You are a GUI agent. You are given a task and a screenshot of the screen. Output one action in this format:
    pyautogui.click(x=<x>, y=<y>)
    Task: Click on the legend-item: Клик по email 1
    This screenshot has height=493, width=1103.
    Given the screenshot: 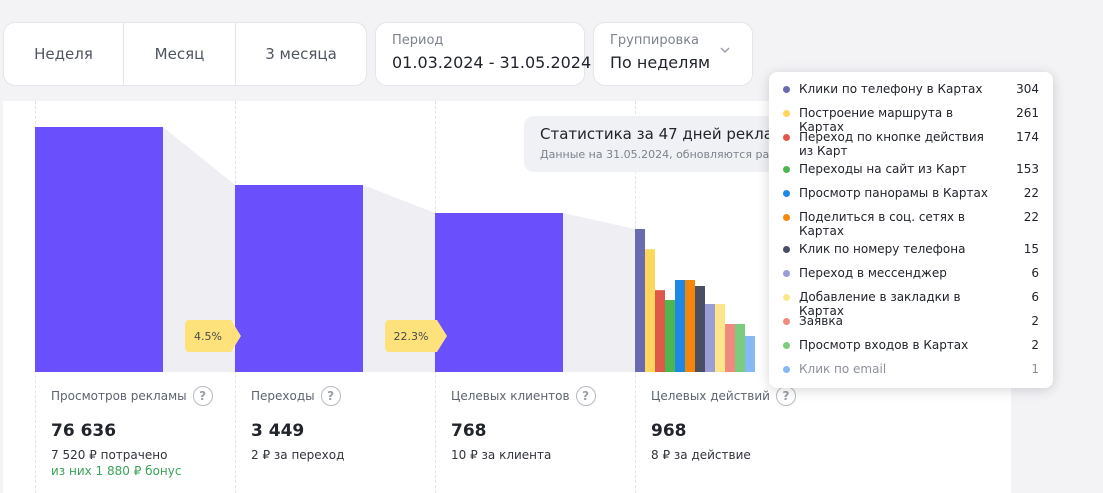 What is the action you would take?
    pyautogui.click(x=911, y=370)
    